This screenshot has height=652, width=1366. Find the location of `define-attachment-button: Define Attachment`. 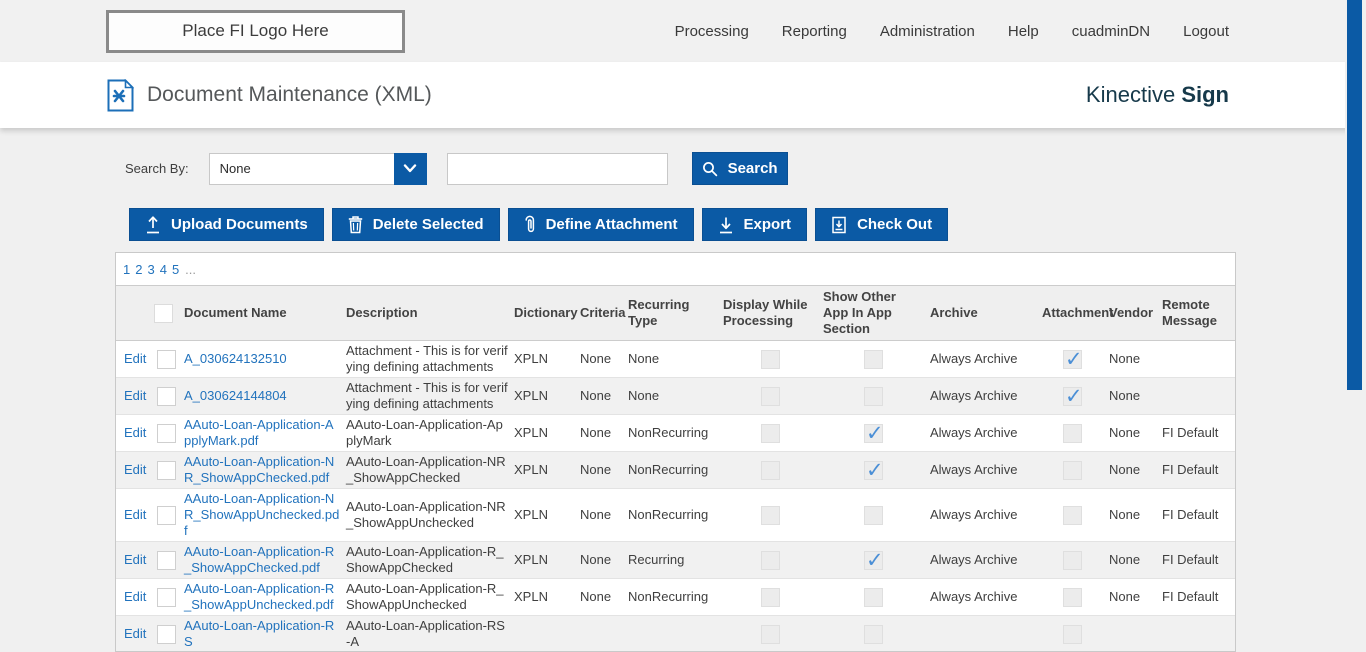

define-attachment-button: Define Attachment is located at coordinates (601, 224).